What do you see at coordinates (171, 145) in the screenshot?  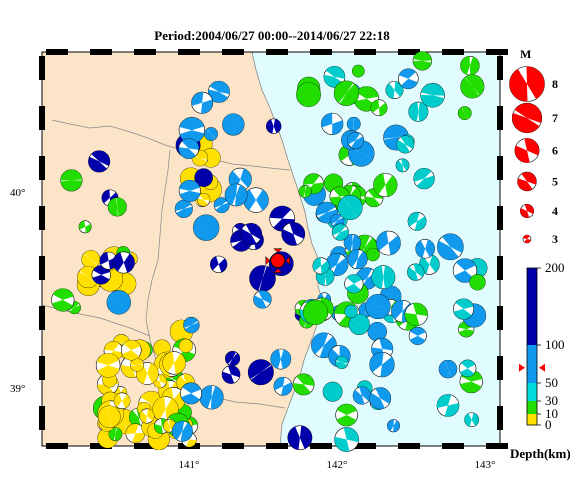 I see `prefecture-boundary` at bounding box center [171, 145].